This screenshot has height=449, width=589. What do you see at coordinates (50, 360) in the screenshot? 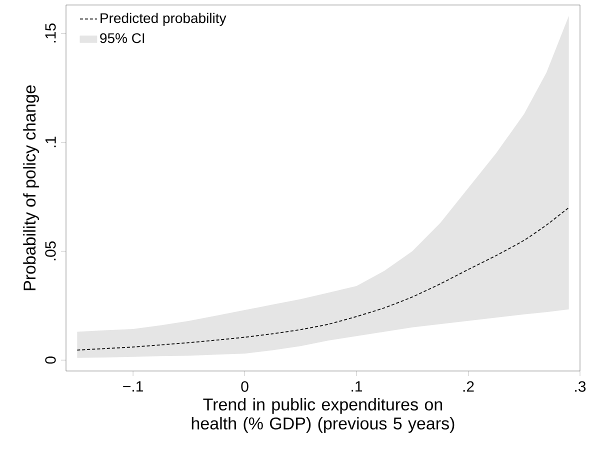
I see `y-tick-label: 0` at bounding box center [50, 360].